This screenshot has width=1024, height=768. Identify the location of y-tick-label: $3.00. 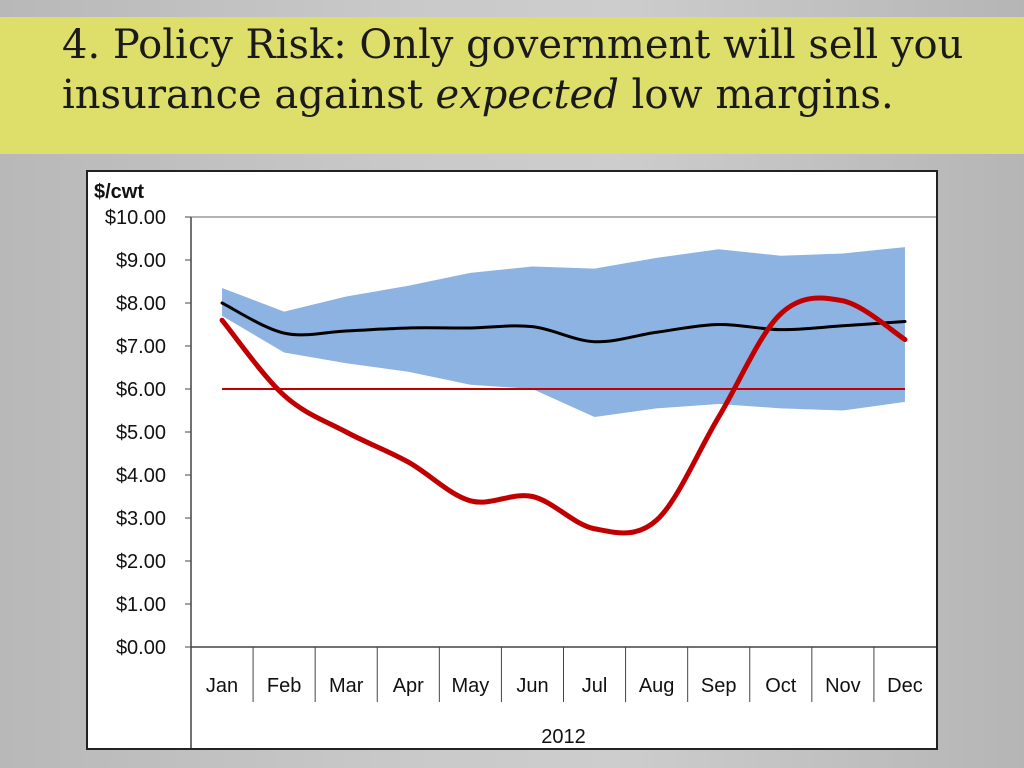
(141, 519).